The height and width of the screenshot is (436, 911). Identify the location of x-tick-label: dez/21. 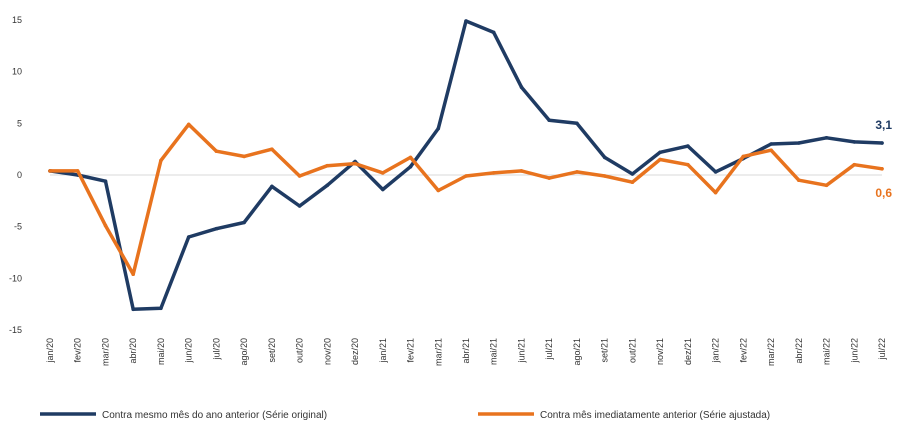
(688, 351).